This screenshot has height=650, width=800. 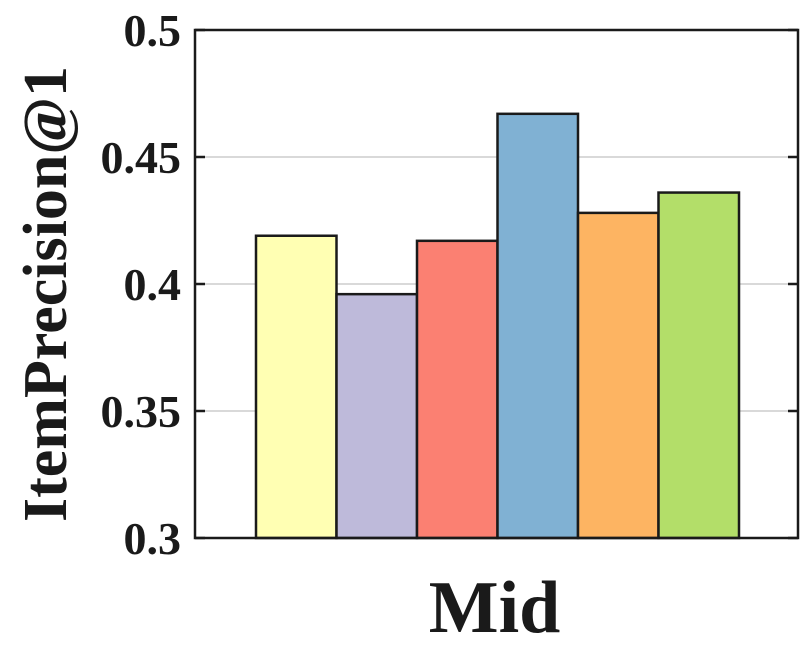 What do you see at coordinates (141, 411) in the screenshot?
I see `y-tick-label: 0.35` at bounding box center [141, 411].